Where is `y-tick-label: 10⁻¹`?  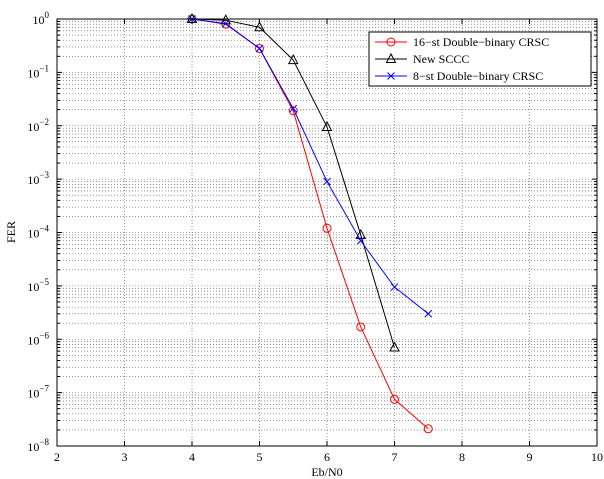 y-tick-label: 10⁻¹ is located at coordinates (38, 71).